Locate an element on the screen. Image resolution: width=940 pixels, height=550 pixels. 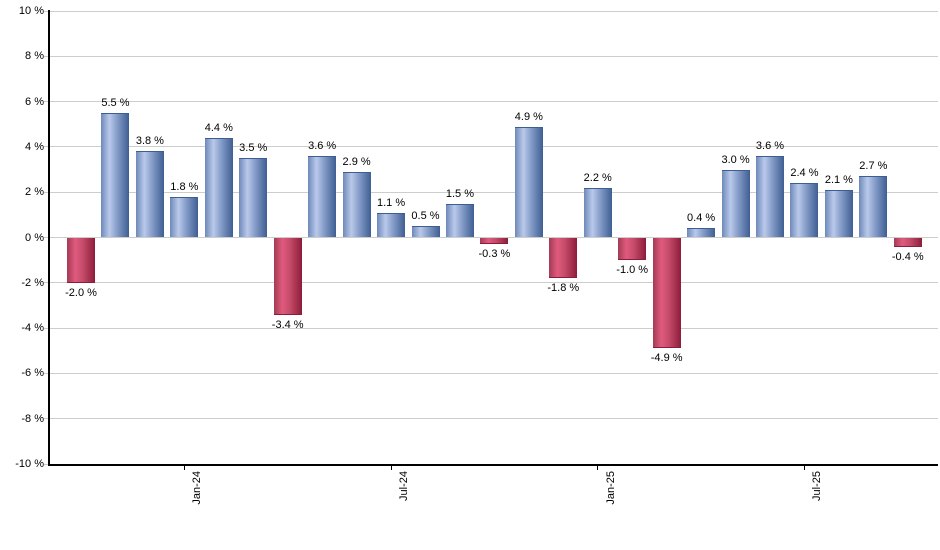
bar-value-label: -4.9 % is located at coordinates (666, 358).